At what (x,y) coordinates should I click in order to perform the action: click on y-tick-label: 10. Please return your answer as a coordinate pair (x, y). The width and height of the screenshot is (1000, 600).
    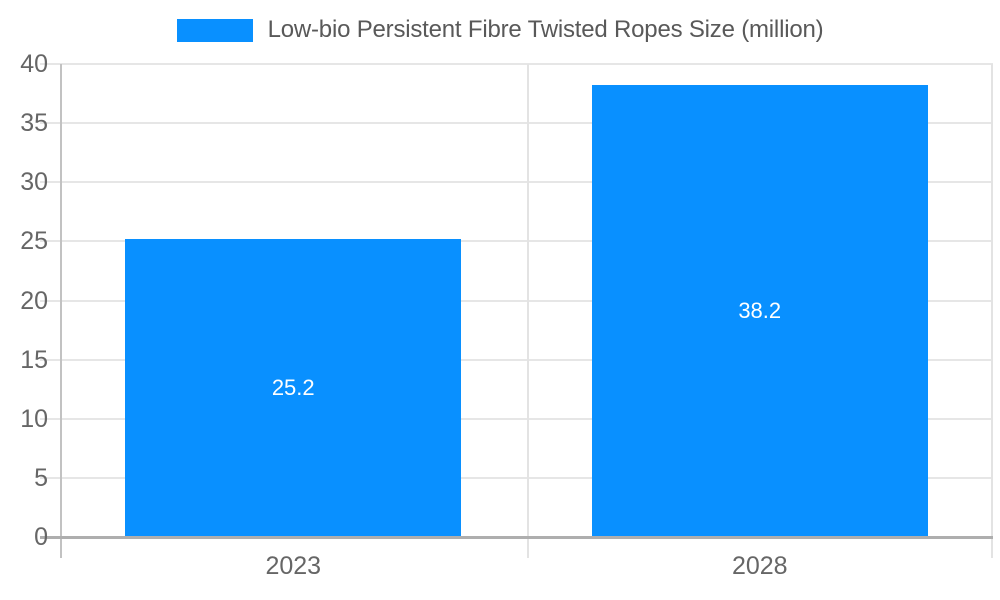
    Looking at the image, I should click on (34, 418).